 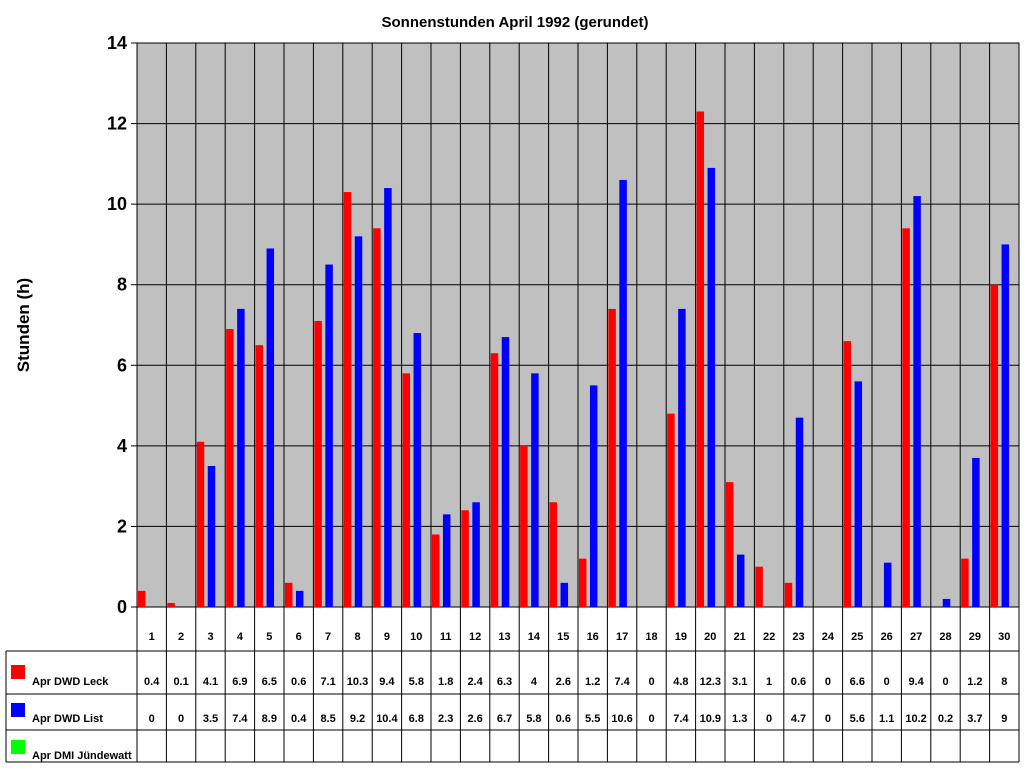 What do you see at coordinates (857, 637) in the screenshot?
I see `x-tick-label: 25` at bounding box center [857, 637].